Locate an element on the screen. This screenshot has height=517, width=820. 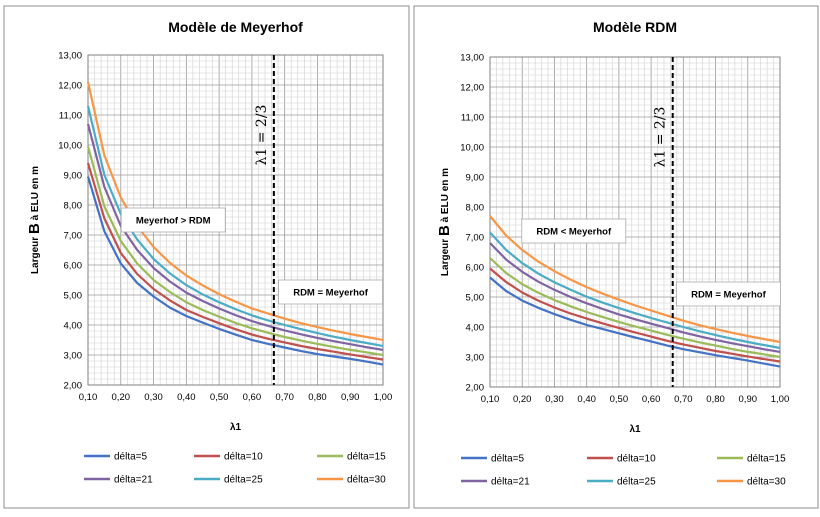
annotation-text: Meyerhof > RDM is located at coordinates (173, 221).